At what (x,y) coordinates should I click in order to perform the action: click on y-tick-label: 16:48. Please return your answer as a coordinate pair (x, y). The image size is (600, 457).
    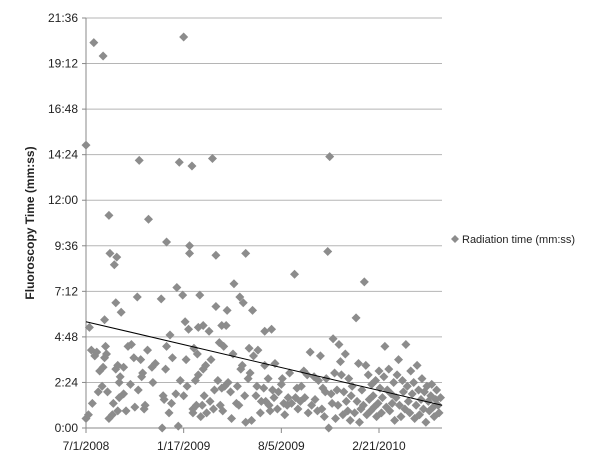
    Looking at the image, I should click on (63, 109).